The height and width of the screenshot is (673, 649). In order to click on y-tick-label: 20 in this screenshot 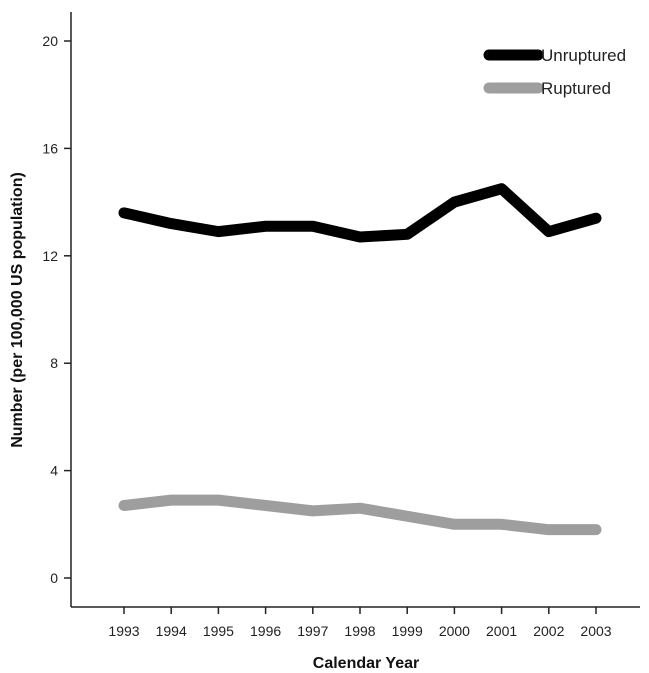, I will do `click(50, 41)`.